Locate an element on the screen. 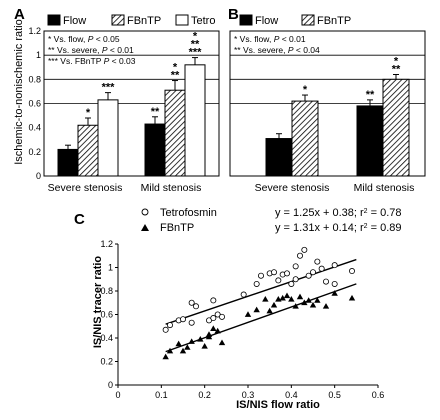  x-tick-label: 0 is located at coordinates (117, 395).